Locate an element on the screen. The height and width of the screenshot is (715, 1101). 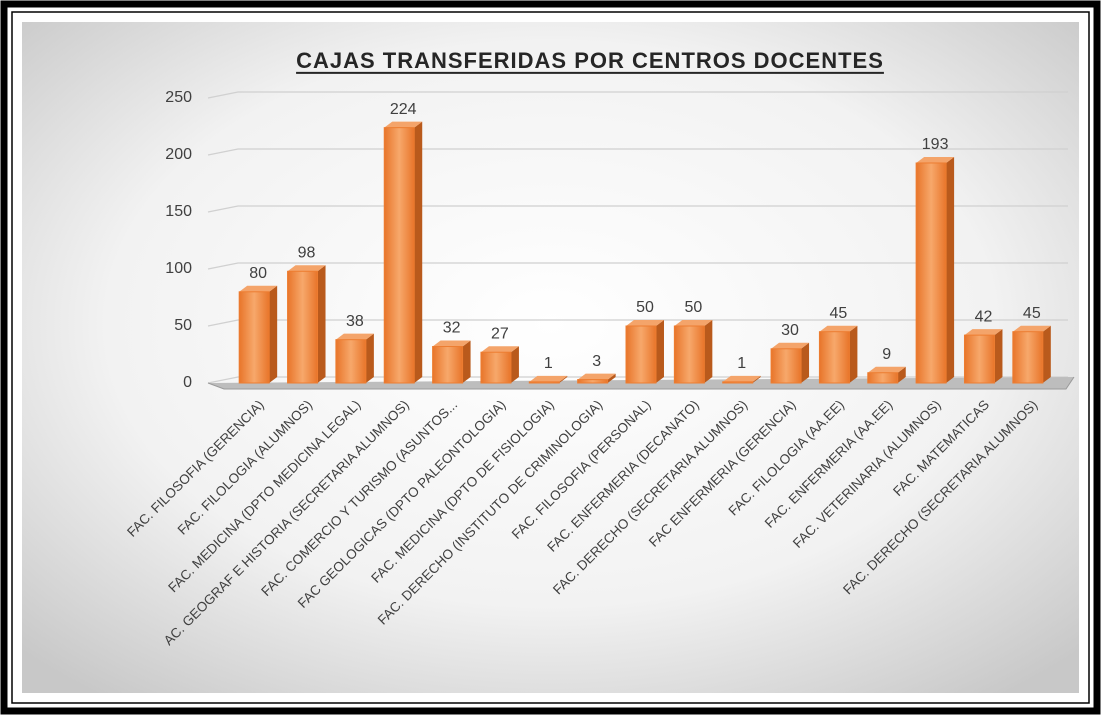
value-label: 3 is located at coordinates (596, 361).